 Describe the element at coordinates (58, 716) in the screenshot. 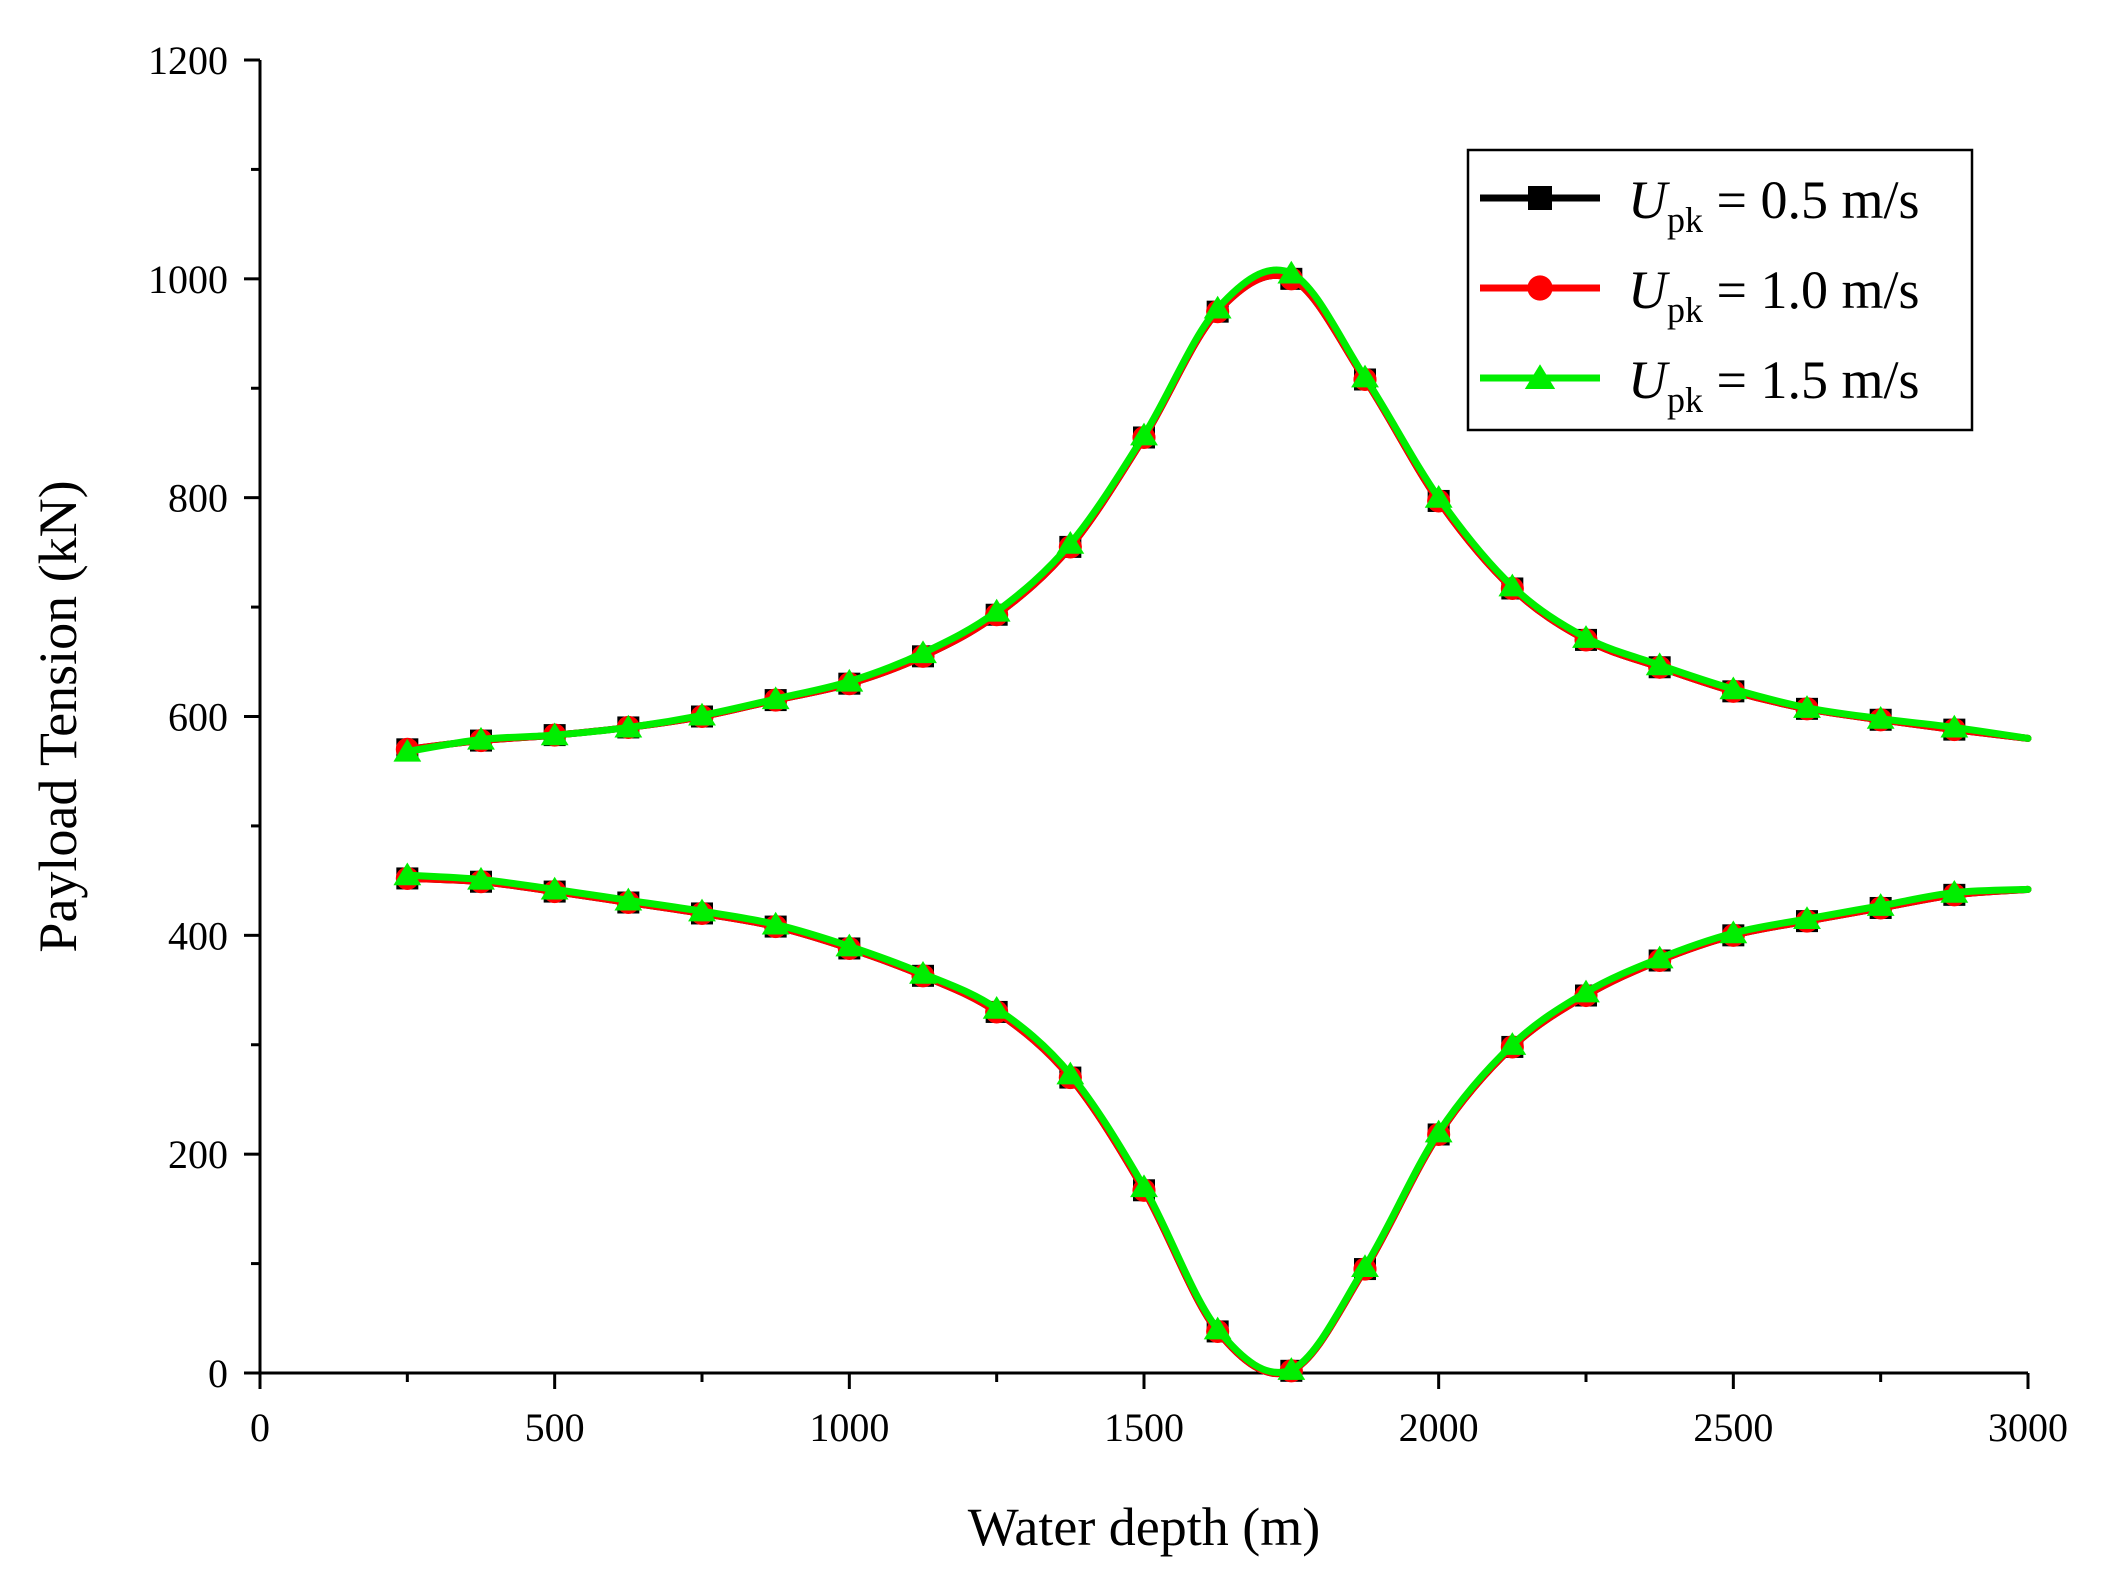

I see `y-axis-title: Payload Tension (kN)` at that location.